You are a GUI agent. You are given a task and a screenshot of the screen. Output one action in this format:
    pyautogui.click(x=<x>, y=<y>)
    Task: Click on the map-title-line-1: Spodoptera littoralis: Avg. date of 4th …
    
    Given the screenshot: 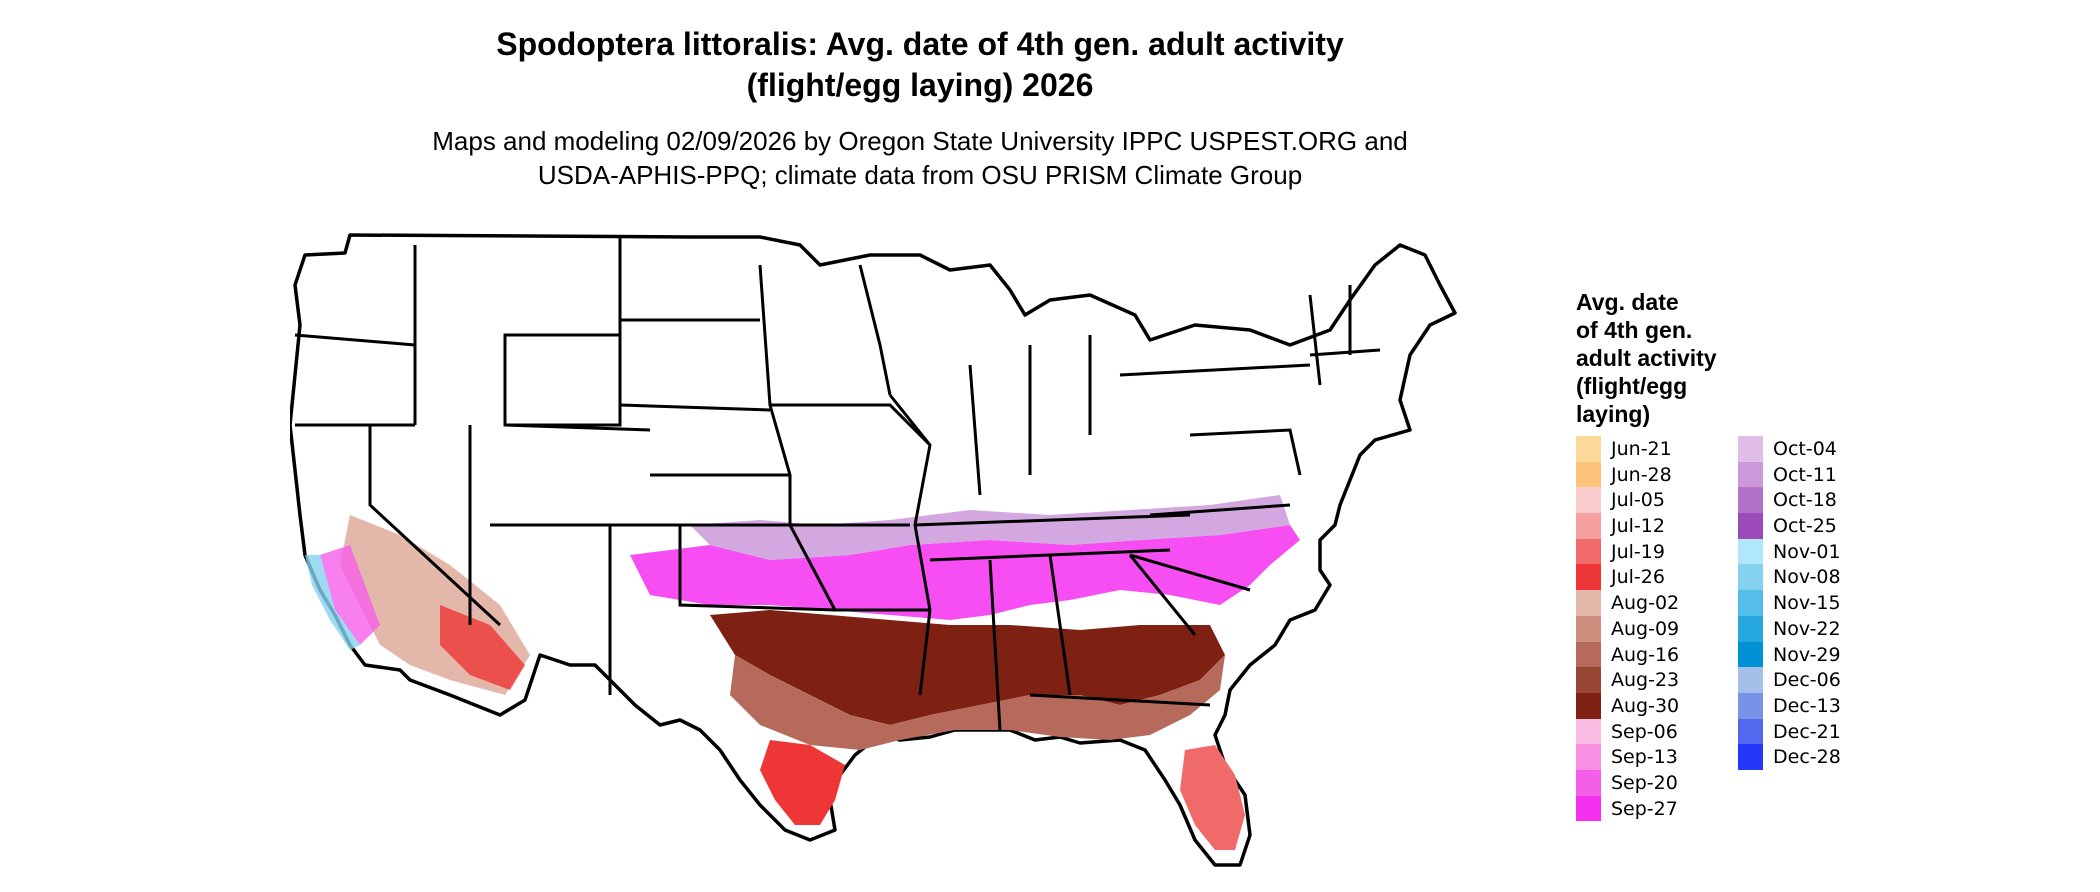 What is the action you would take?
    pyautogui.click(x=920, y=44)
    